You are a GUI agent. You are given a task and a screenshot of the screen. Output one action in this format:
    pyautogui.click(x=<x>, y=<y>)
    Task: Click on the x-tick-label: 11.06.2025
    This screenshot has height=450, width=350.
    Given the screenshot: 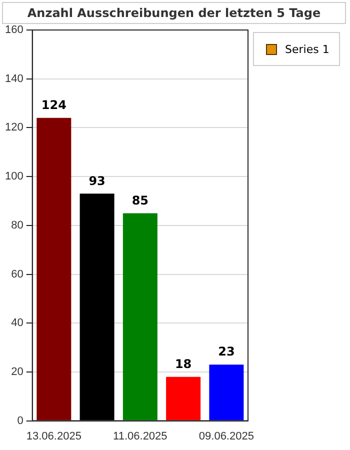 What is the action you would take?
    pyautogui.click(x=140, y=436)
    